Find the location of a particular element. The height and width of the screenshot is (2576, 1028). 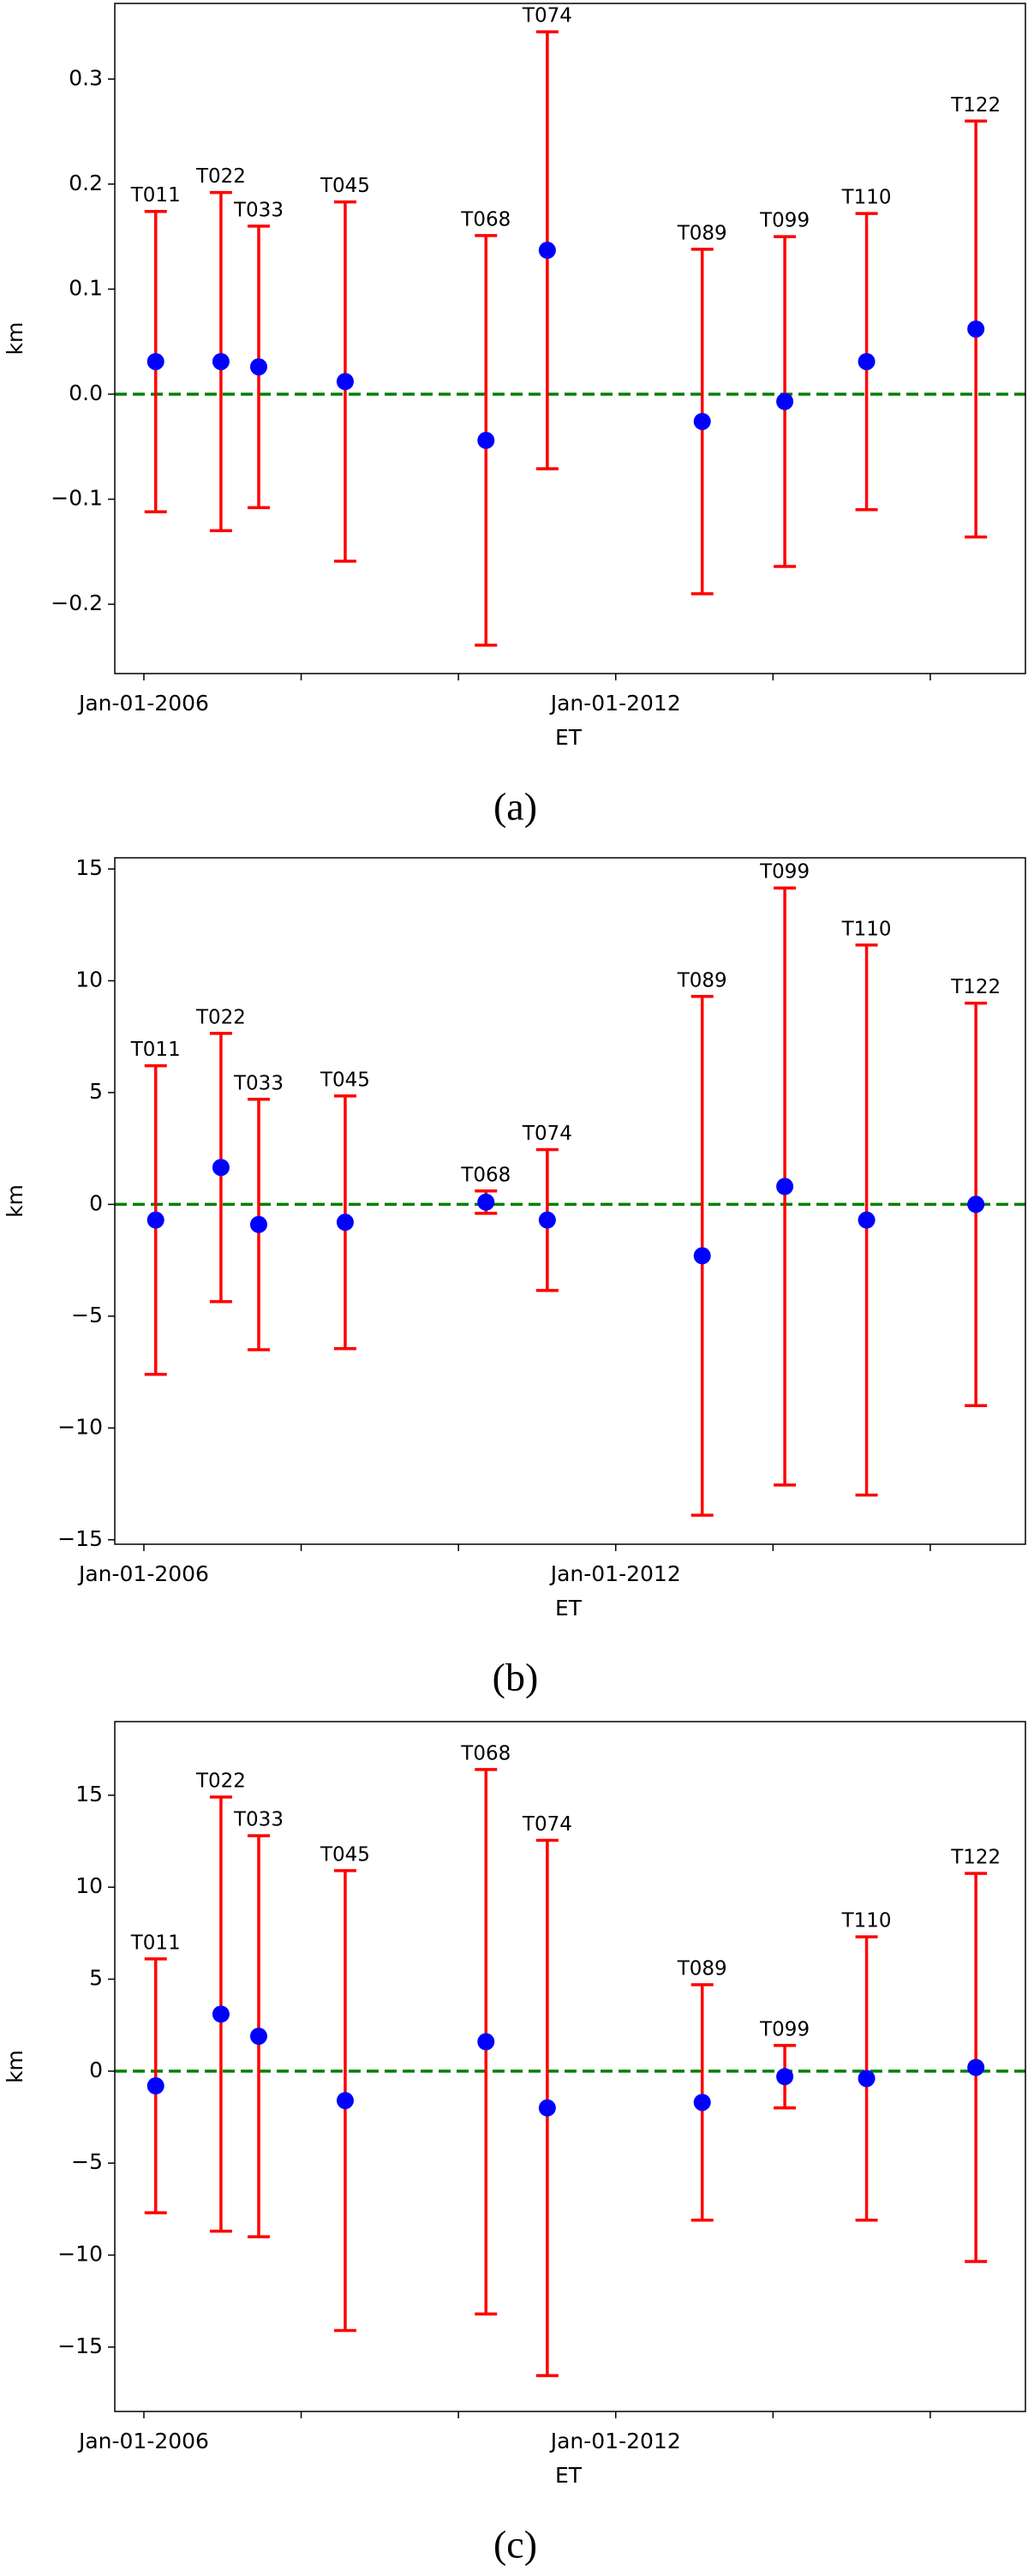

y-tick-label: −0.2 is located at coordinates (77, 602).